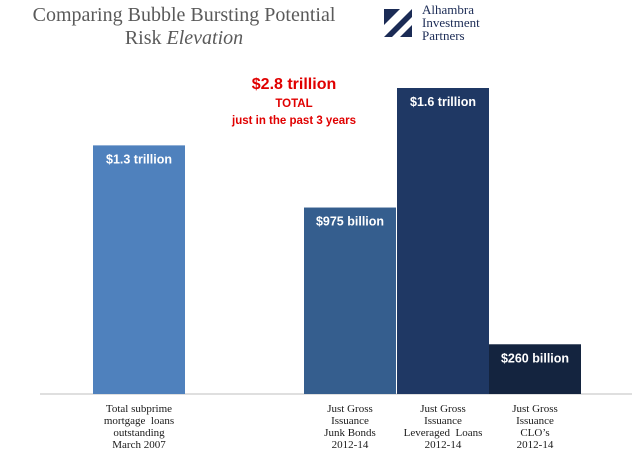  Describe the element at coordinates (294, 84) in the screenshot. I see `total-amount: $2.8 trillion` at that location.